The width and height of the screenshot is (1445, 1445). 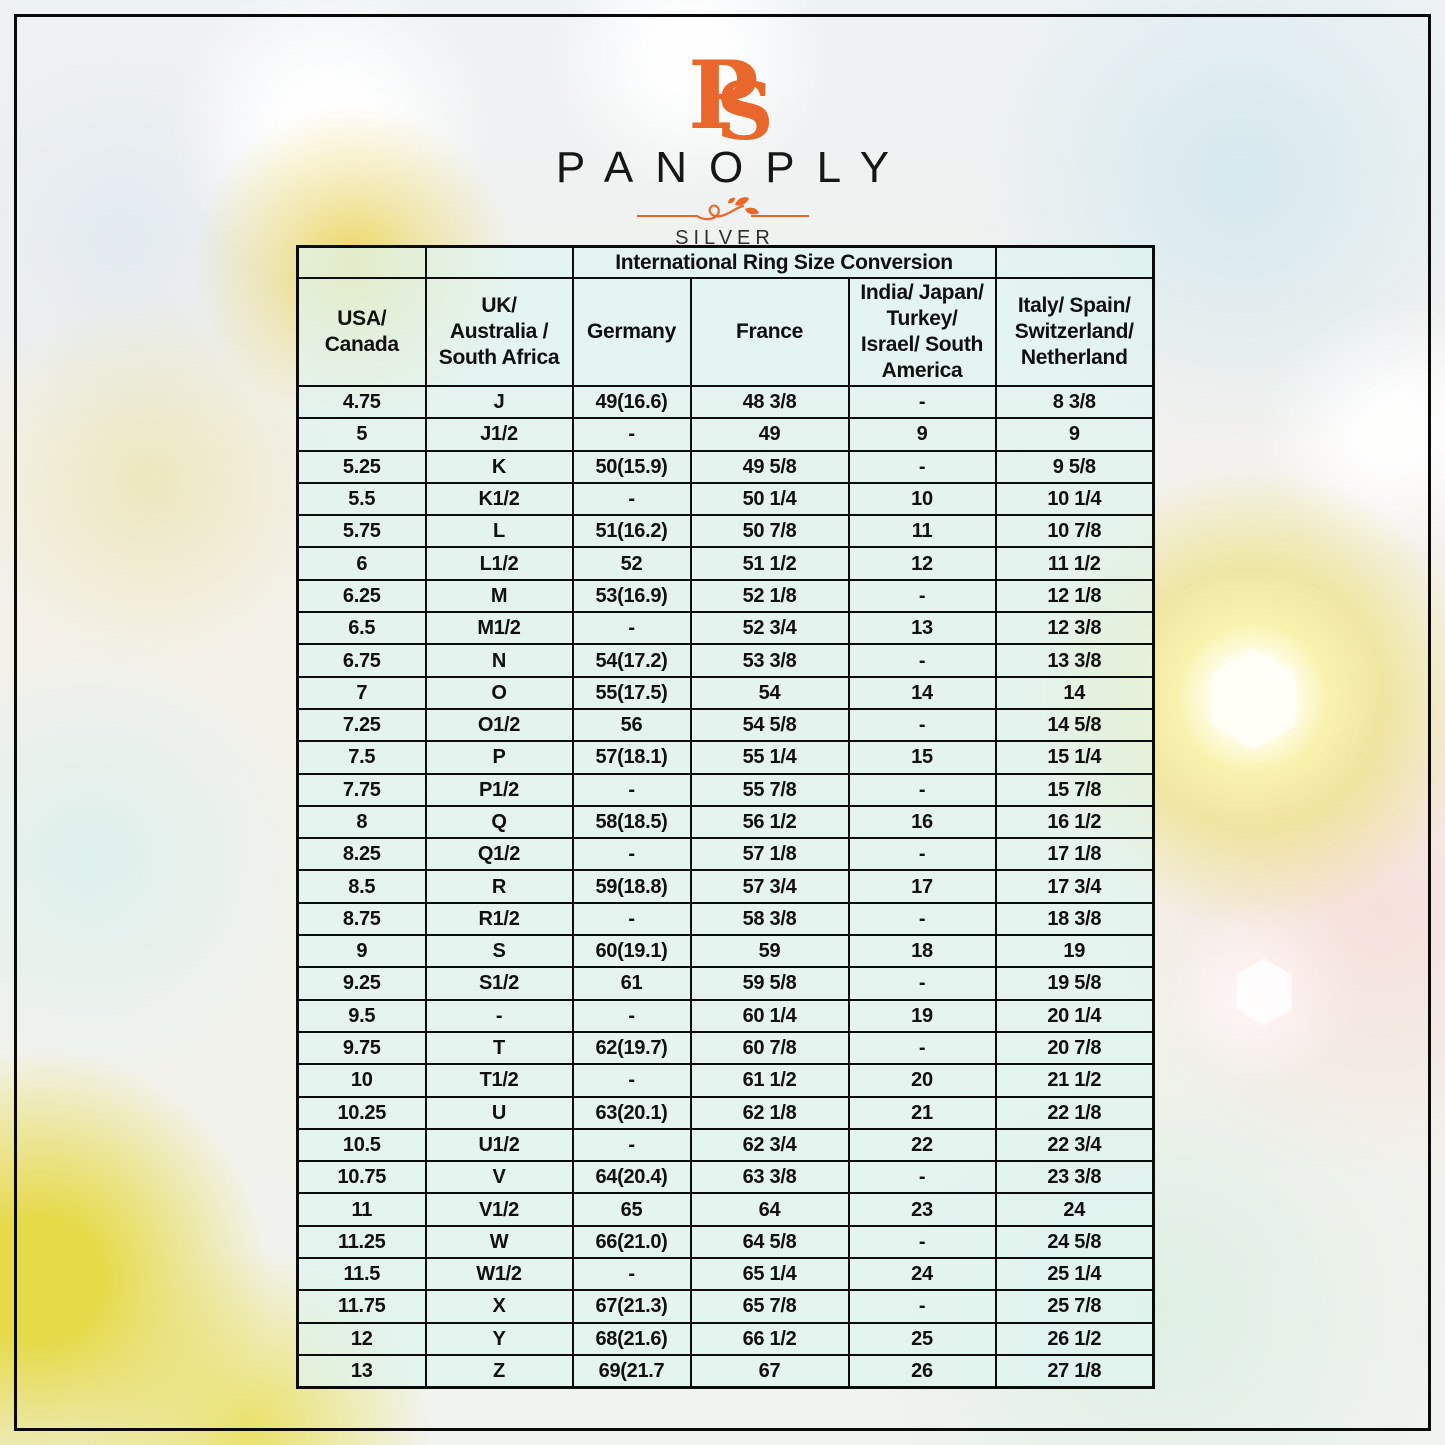 What do you see at coordinates (631, 1242) in the screenshot?
I see `cell: 66(21.0)` at bounding box center [631, 1242].